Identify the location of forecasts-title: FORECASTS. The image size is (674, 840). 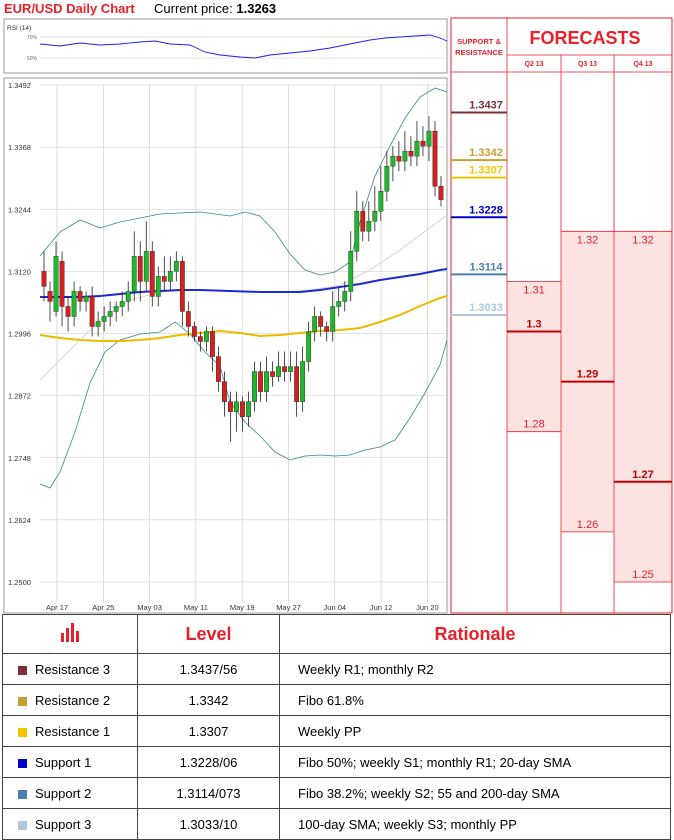
(584, 38).